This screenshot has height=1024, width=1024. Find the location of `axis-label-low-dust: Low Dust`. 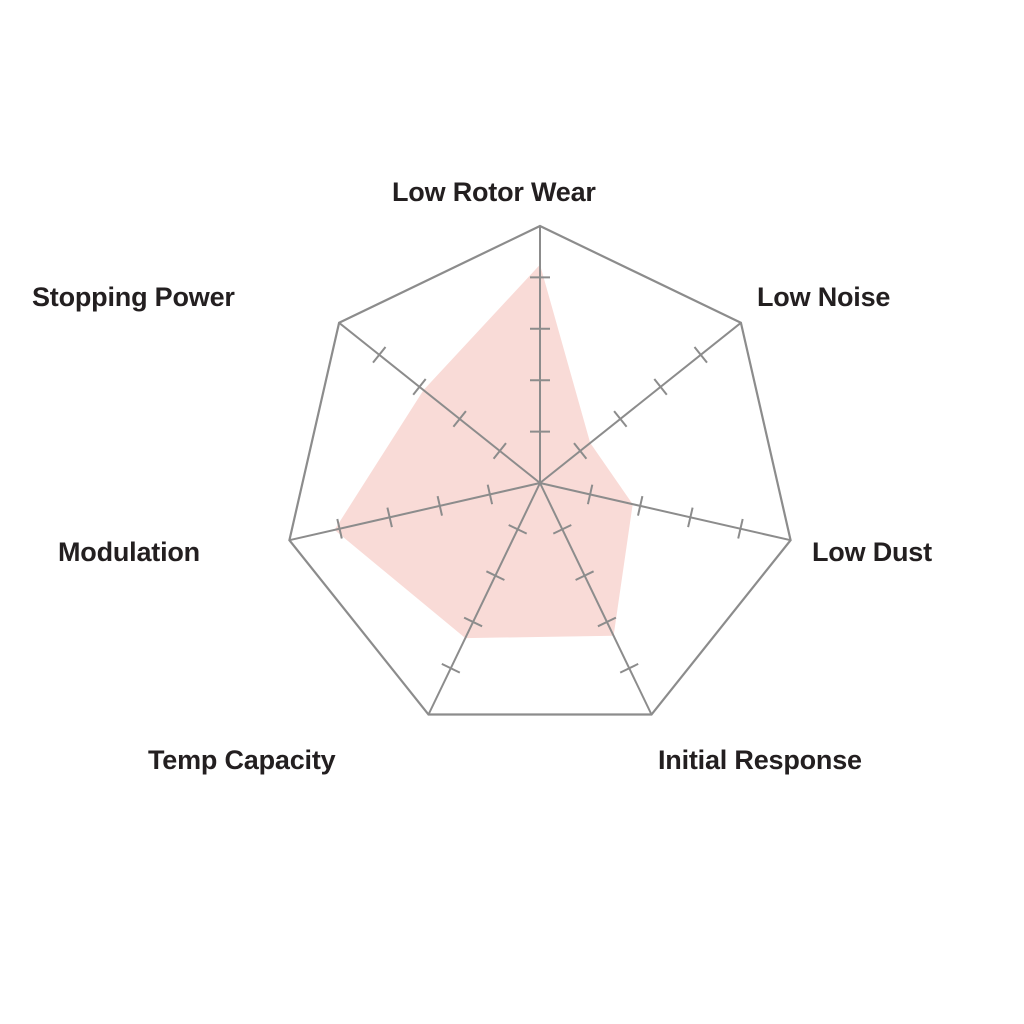

axis-label-low-dust: Low Dust is located at coordinates (872, 552).